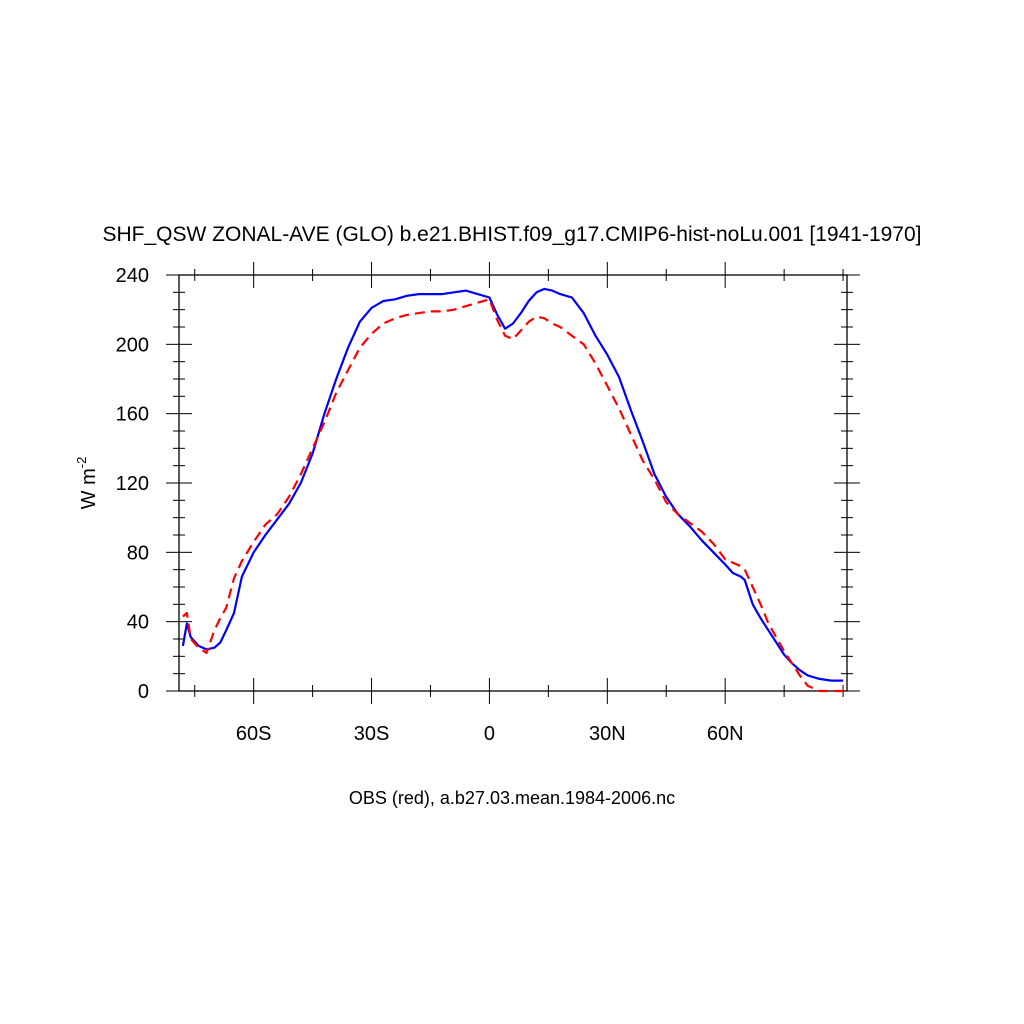  Describe the element at coordinates (725, 734) in the screenshot. I see `x-tick-label: 60N` at that location.